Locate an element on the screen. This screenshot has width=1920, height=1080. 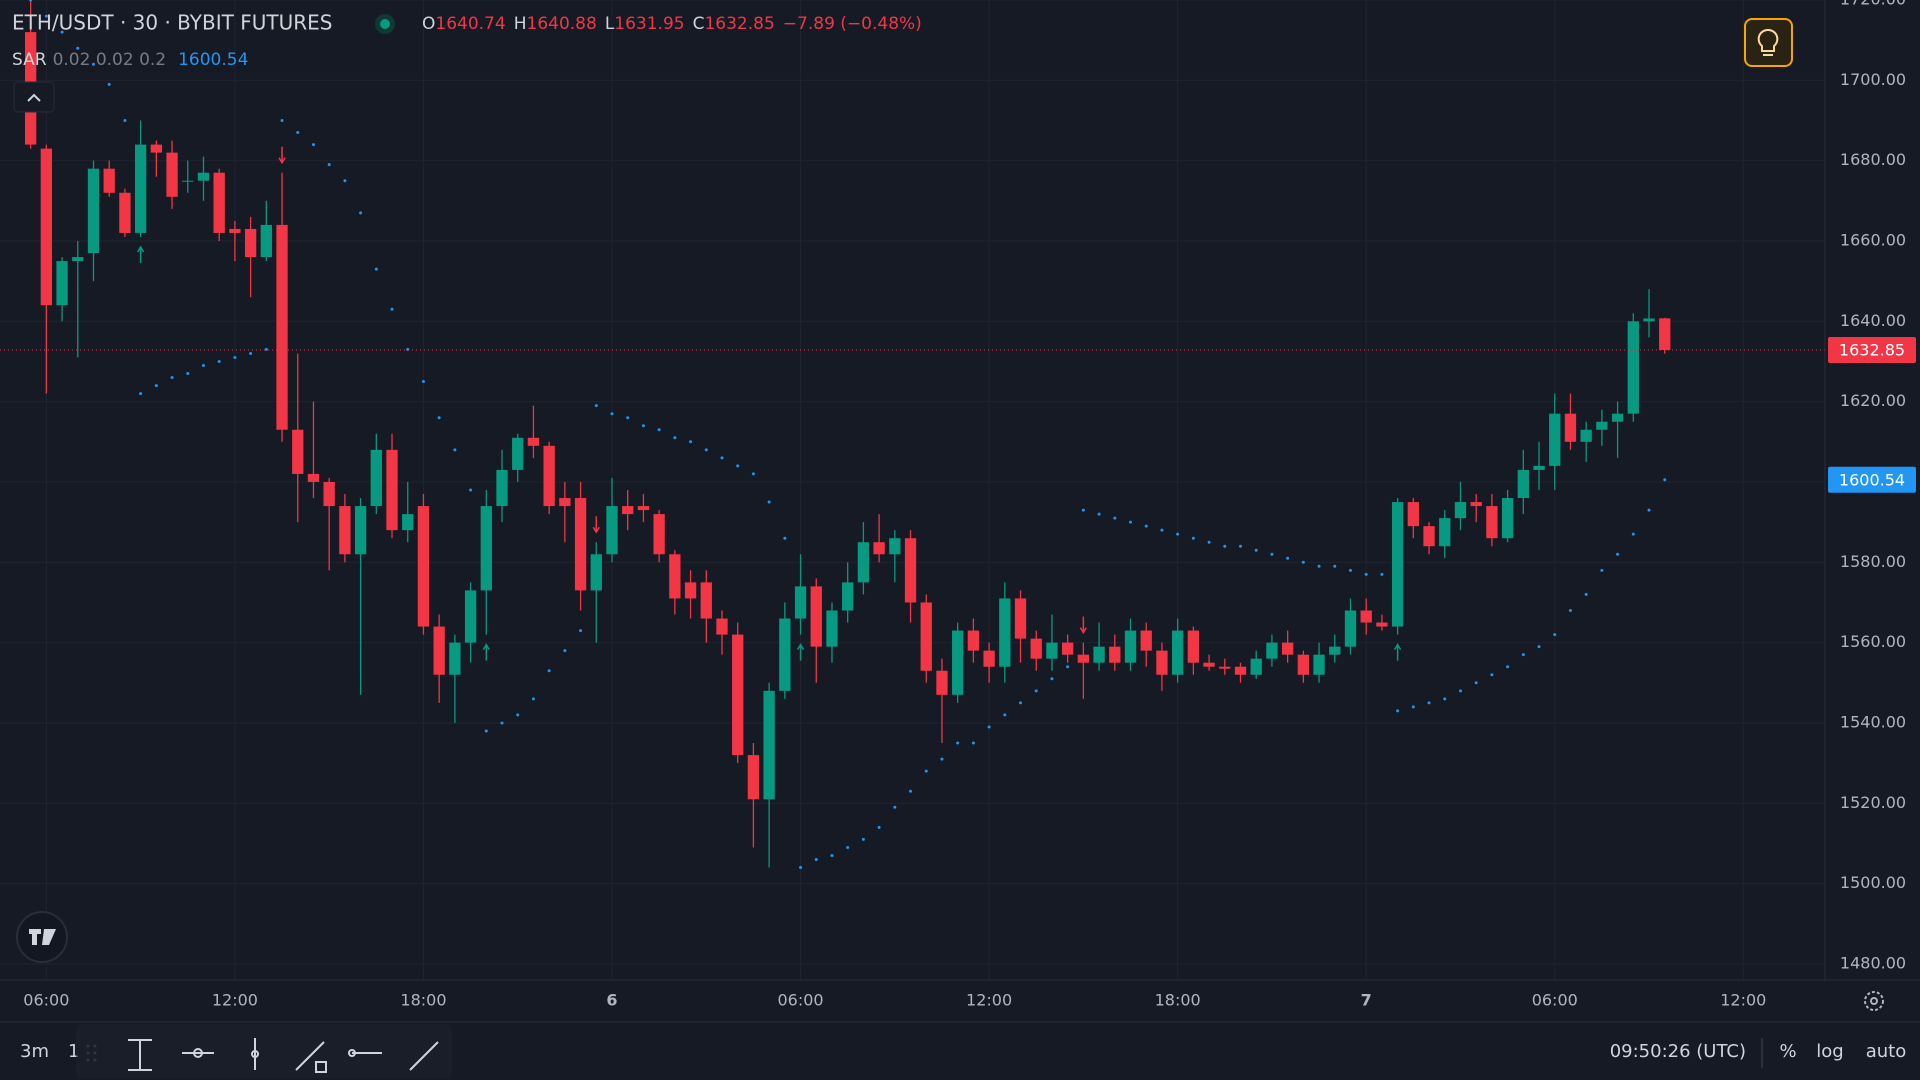
range-button: 1 is located at coordinates (73, 1051).